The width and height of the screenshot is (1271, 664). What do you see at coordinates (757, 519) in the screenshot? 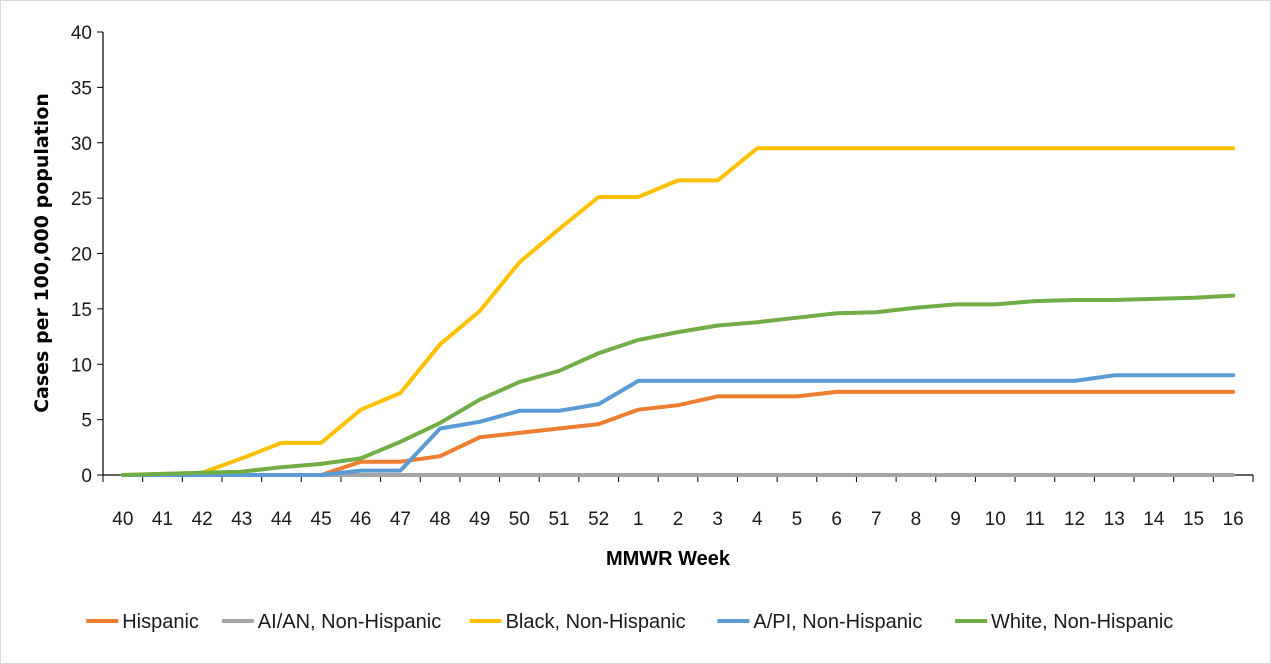
I see `x-tick-label: 4` at bounding box center [757, 519].